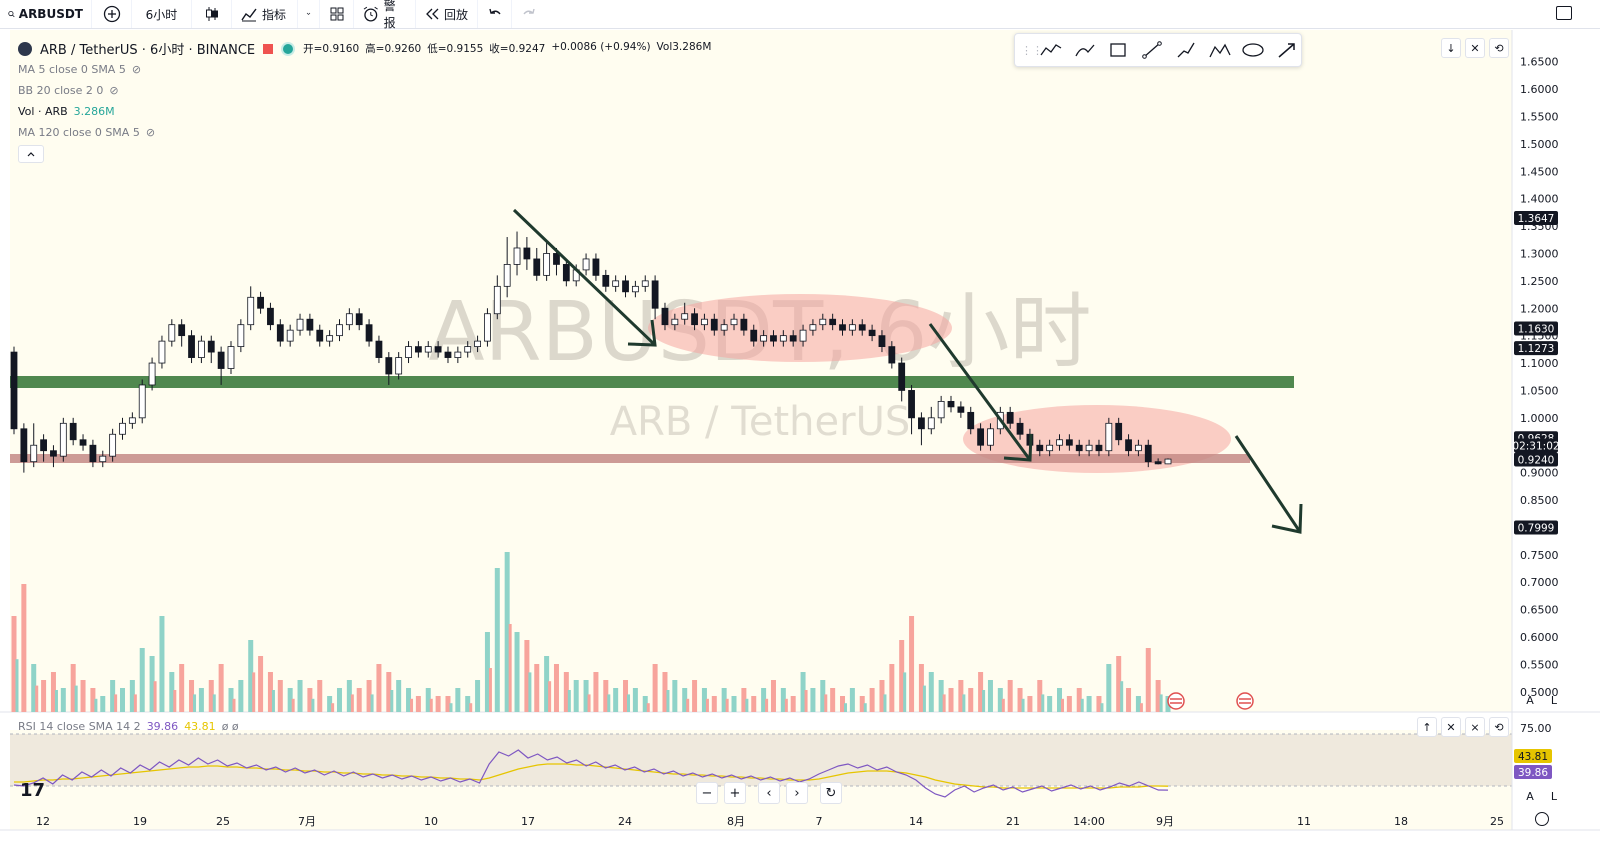 This screenshot has width=1600, height=862. Describe the element at coordinates (819, 821) in the screenshot. I see `time-tick-label: 7` at that location.